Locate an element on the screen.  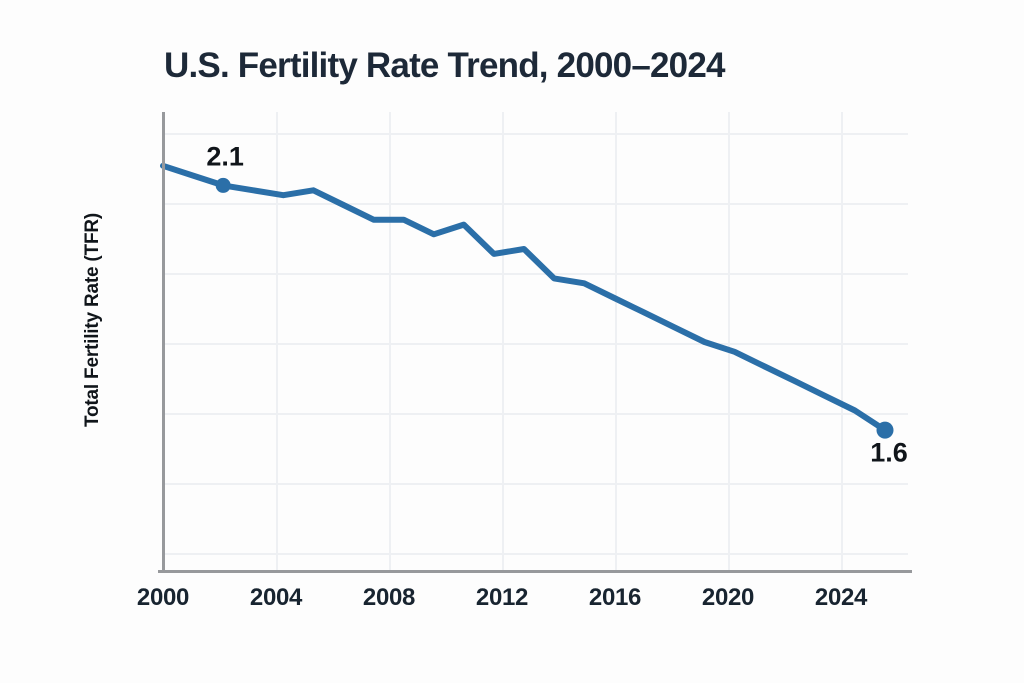
point-value-label: 1.6 is located at coordinates (889, 452).